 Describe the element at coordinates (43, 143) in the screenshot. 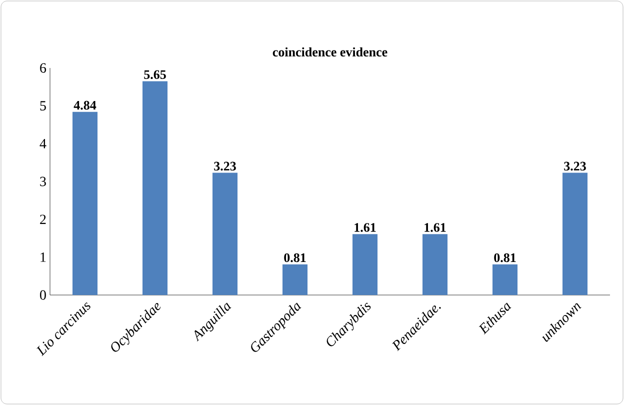

I see `y-tick-label: 4` at that location.